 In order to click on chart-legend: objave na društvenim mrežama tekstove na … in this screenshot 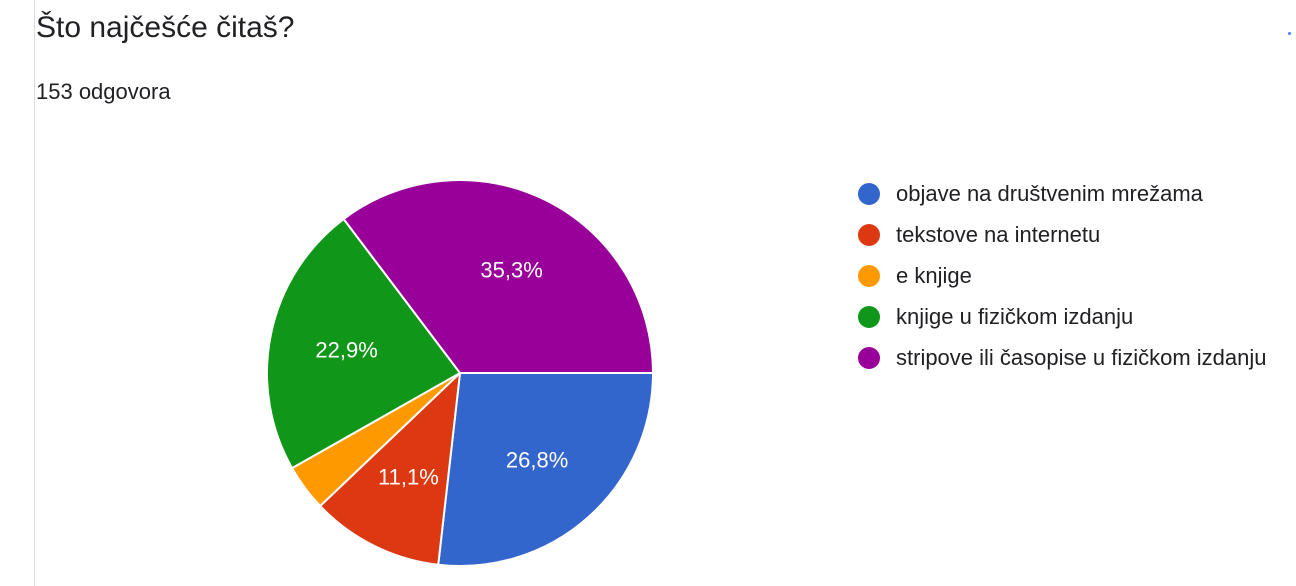, I will do `click(1068, 276)`.